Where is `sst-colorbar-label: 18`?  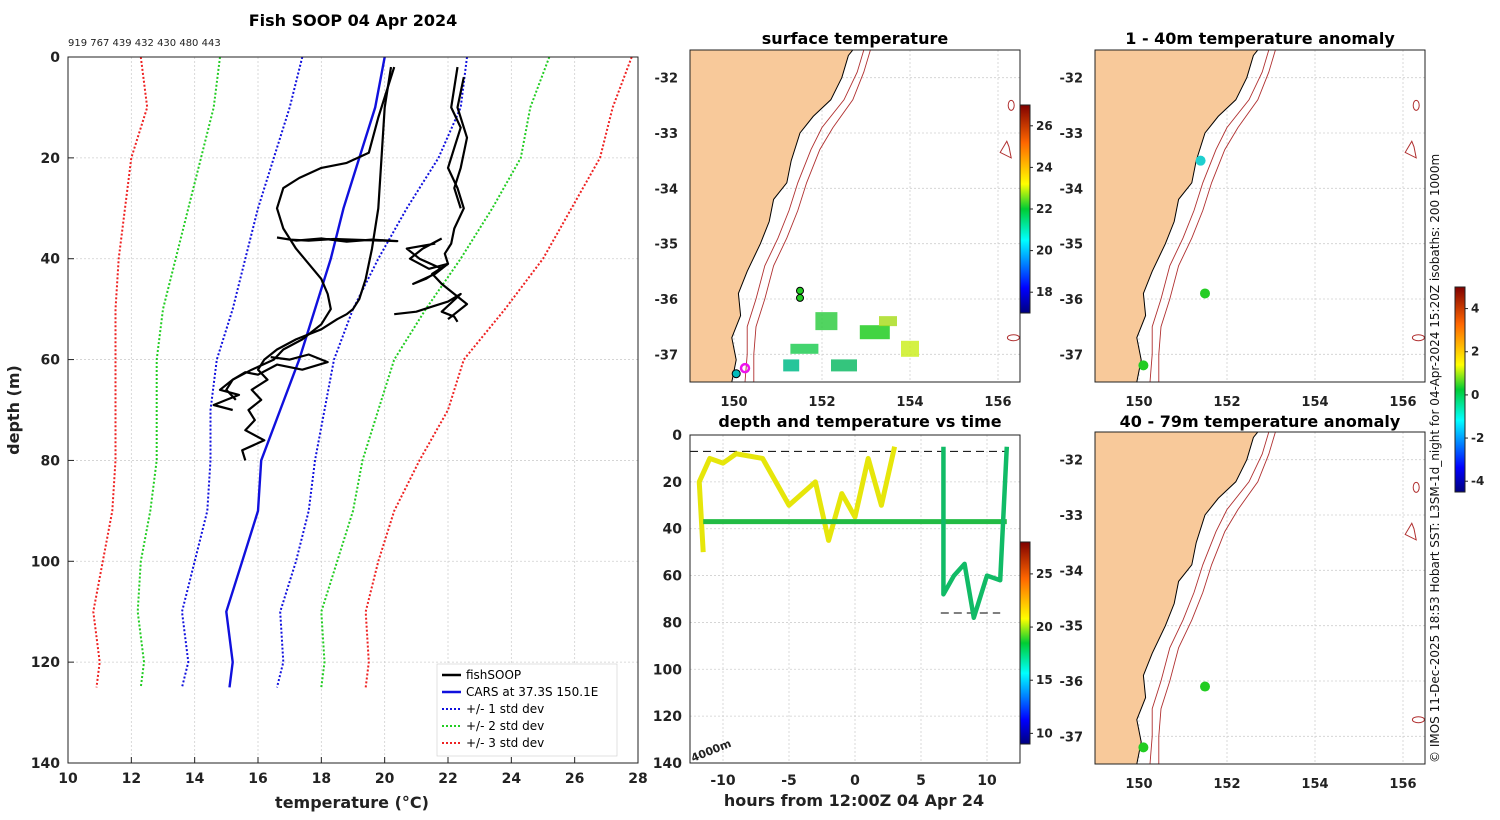 sst-colorbar-label: 18 is located at coordinates (1044, 292).